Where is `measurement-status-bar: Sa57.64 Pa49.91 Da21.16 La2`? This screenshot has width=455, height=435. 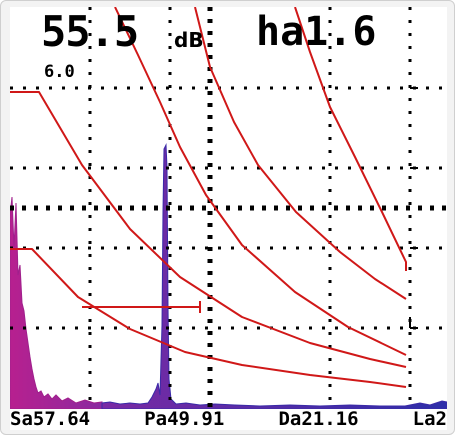
measurement-status-bar: Sa57.64 Pa49.91 Da21.16 La2 is located at coordinates (228, 419).